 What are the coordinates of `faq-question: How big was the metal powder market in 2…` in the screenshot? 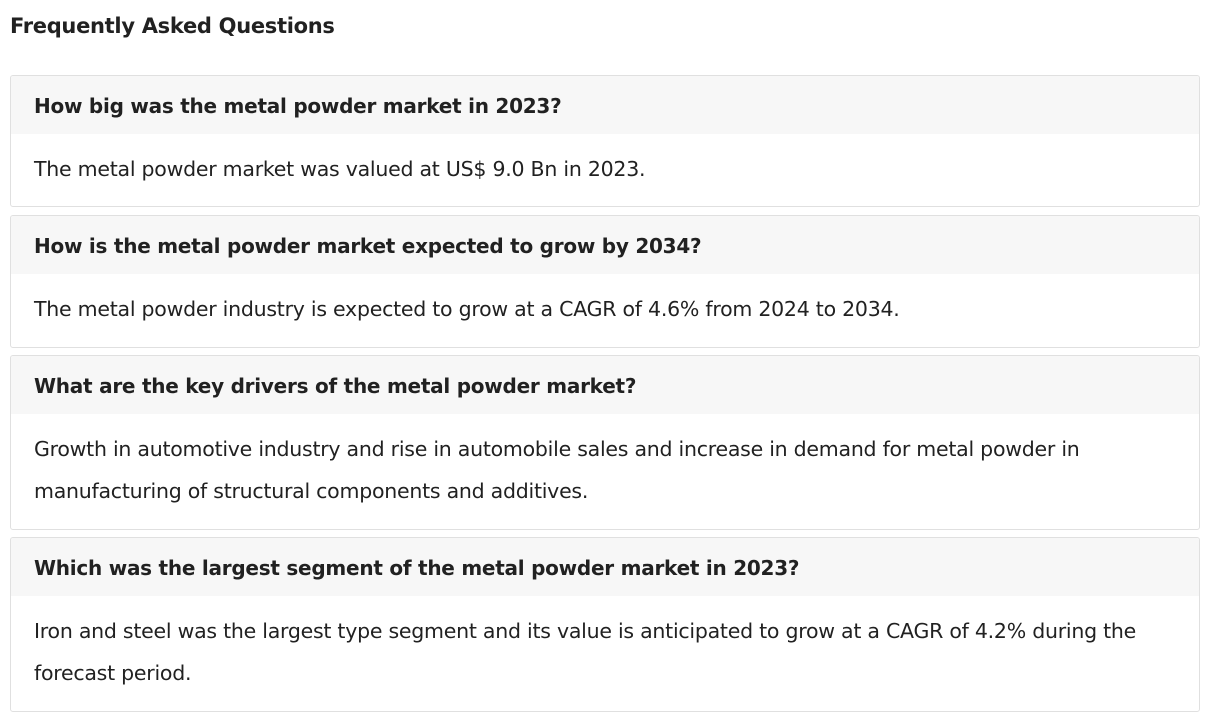 It's located at (605, 105).